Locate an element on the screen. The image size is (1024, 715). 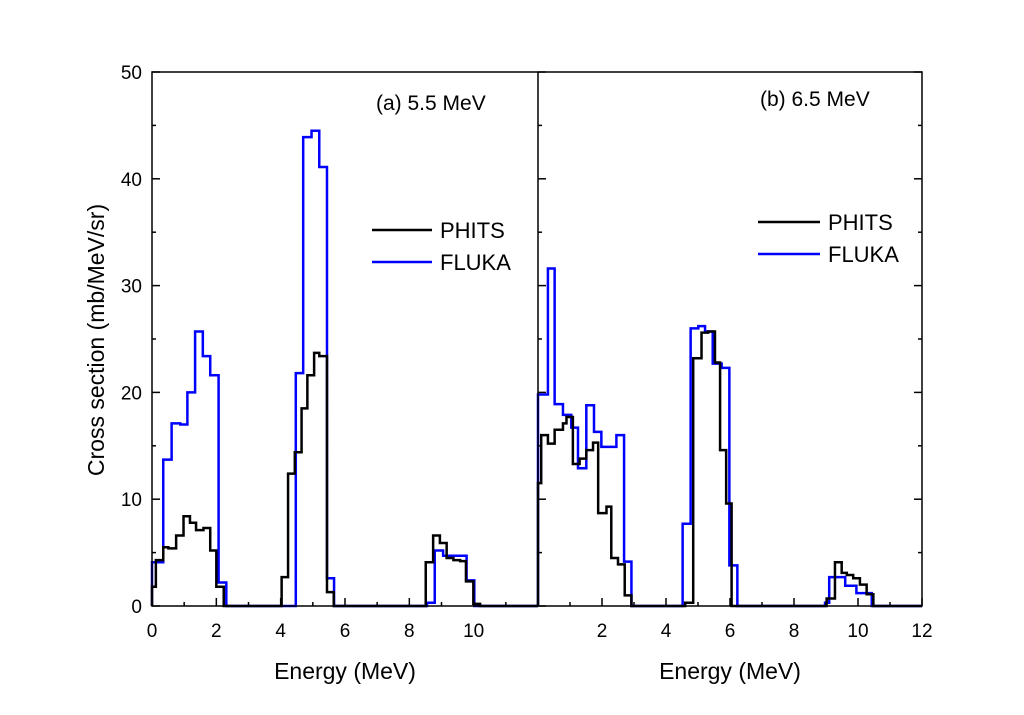
legend-a: PHITS FLUKA is located at coordinates (441, 246).